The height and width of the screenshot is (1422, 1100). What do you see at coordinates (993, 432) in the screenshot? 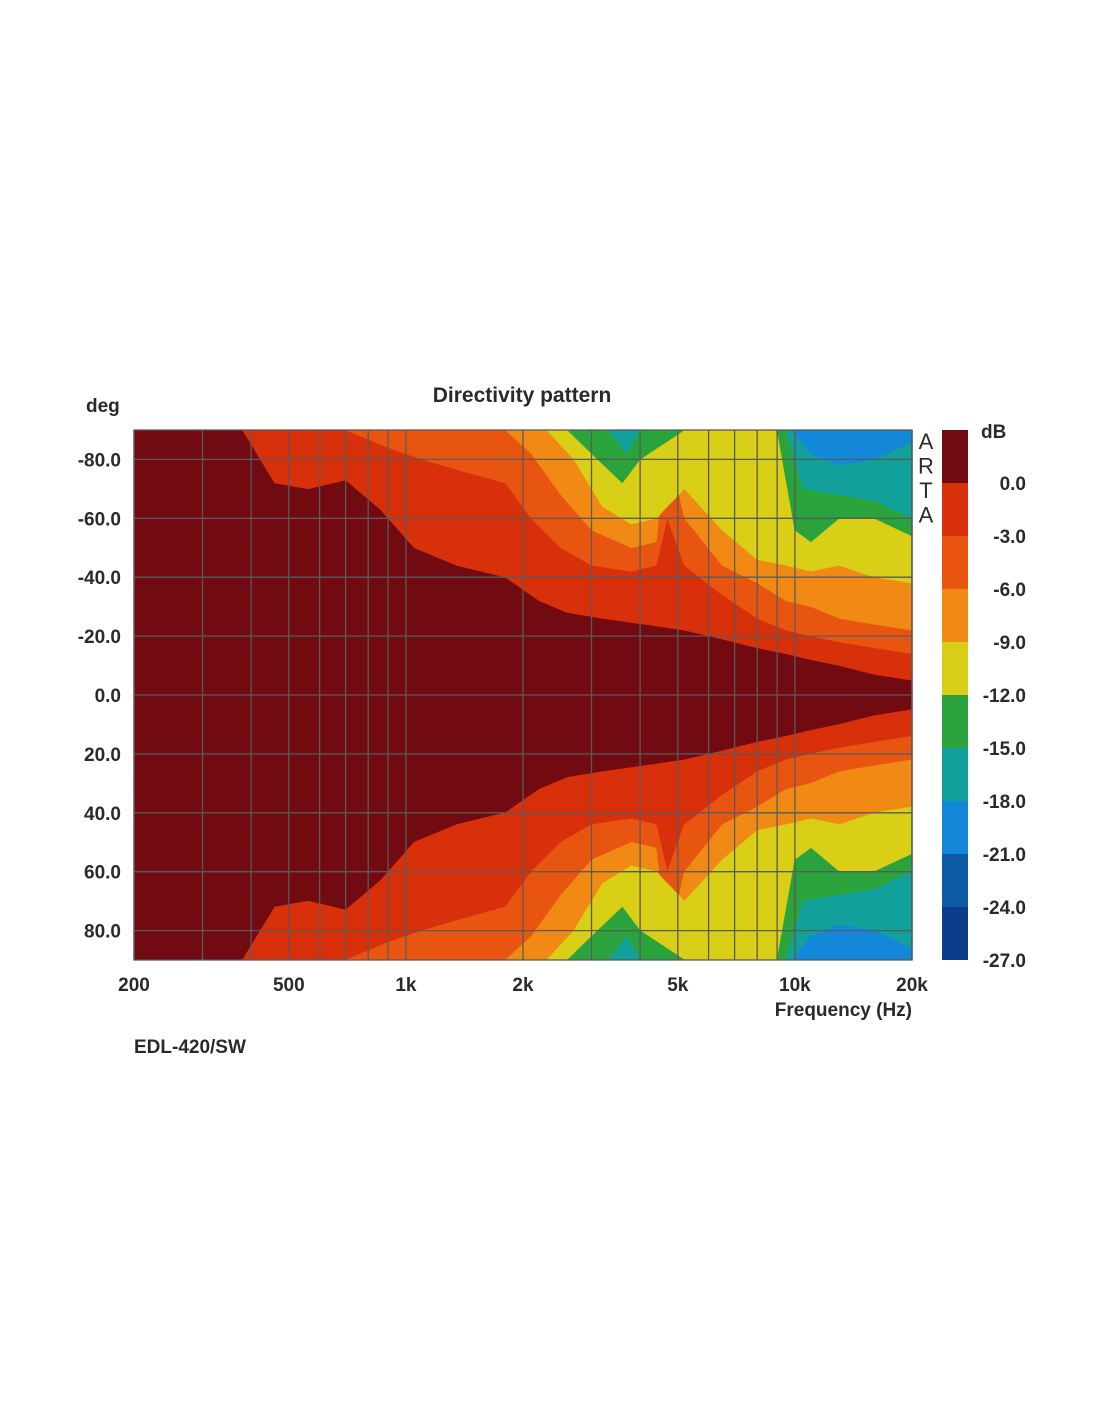
I see `colorbar-unit-label: dB` at bounding box center [993, 432].